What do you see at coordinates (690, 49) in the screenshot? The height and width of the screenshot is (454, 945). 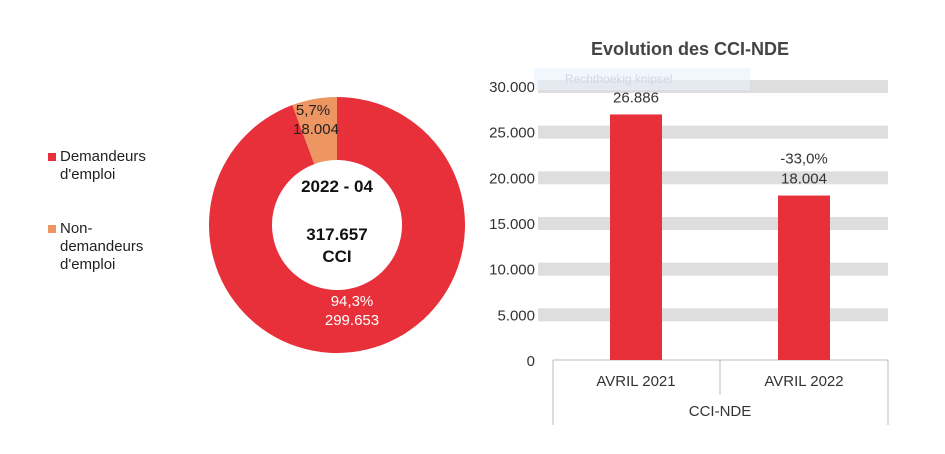 I see `bar-chart-title: Evolution des CCI-NDE` at bounding box center [690, 49].